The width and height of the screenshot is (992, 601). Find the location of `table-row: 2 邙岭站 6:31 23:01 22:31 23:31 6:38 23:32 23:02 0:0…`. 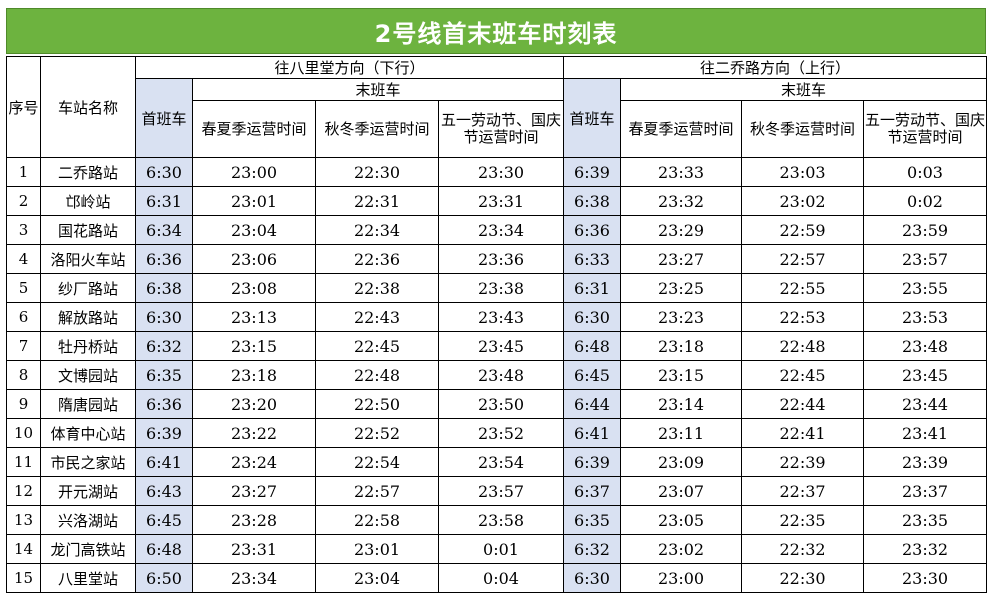

table-row: 2 邙岭站 6:31 23:01 22:31 23:31 6:38 23:32 23:02 0:0… is located at coordinates (497, 201).